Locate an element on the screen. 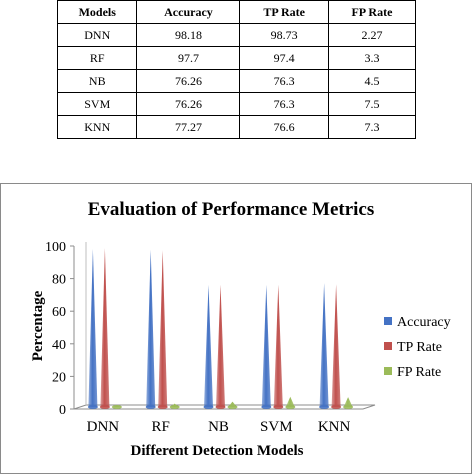 The image size is (474, 476). table-cell-fp-rate: 2.27 is located at coordinates (372, 35).